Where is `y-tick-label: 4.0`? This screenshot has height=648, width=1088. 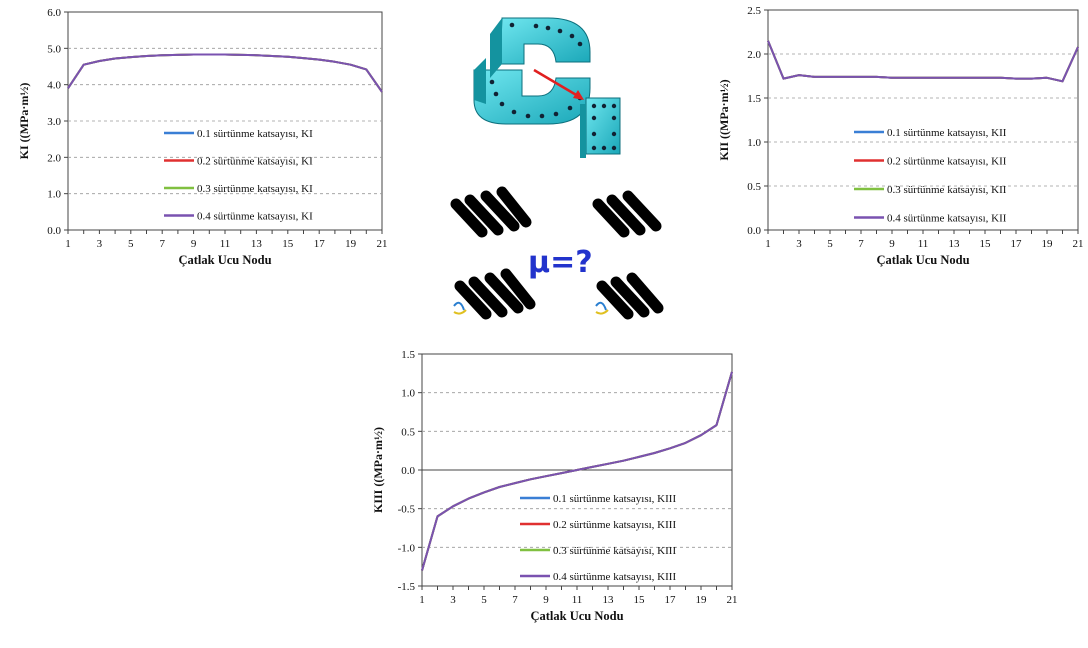 y-tick-label: 4.0 is located at coordinates (54, 86).